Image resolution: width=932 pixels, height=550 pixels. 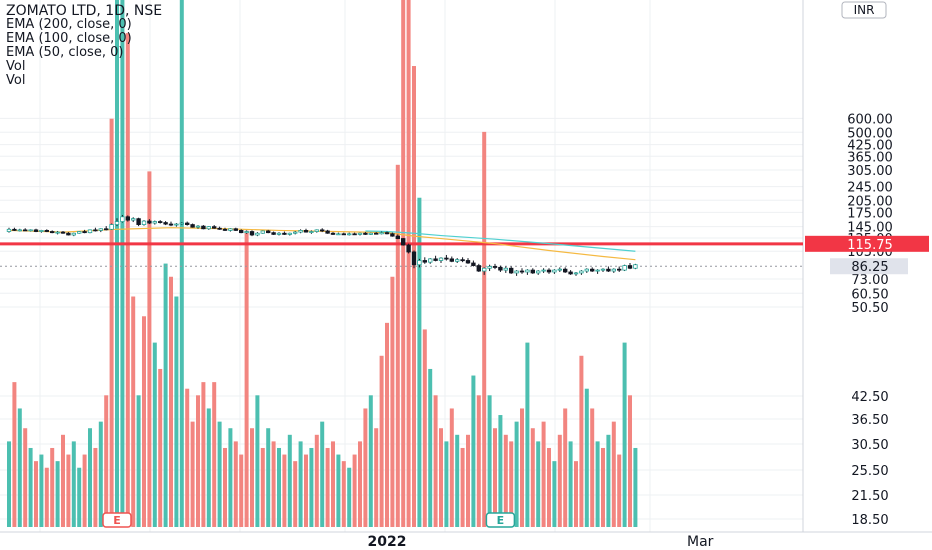 I want to click on symbol-title: ZOMATO LTD, 1D, NSE, so click(x=84, y=11).